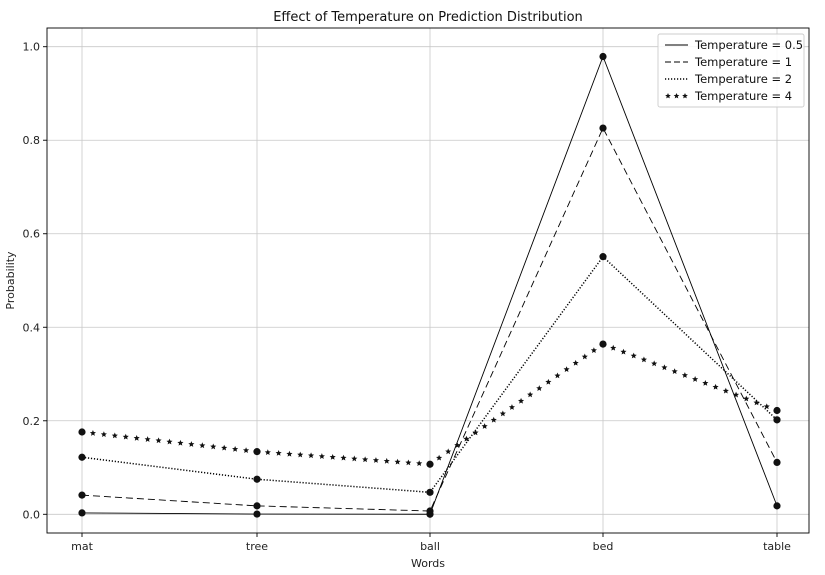 The width and height of the screenshot is (825, 575). Describe the element at coordinates (743, 96) in the screenshot. I see `legend-label: Temperature = 4` at that location.